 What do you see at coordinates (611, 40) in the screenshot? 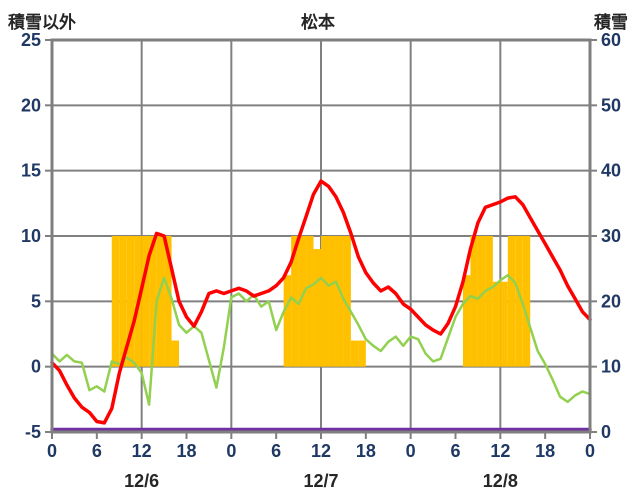
I see `right-axis-tick-label: 60` at bounding box center [611, 40].